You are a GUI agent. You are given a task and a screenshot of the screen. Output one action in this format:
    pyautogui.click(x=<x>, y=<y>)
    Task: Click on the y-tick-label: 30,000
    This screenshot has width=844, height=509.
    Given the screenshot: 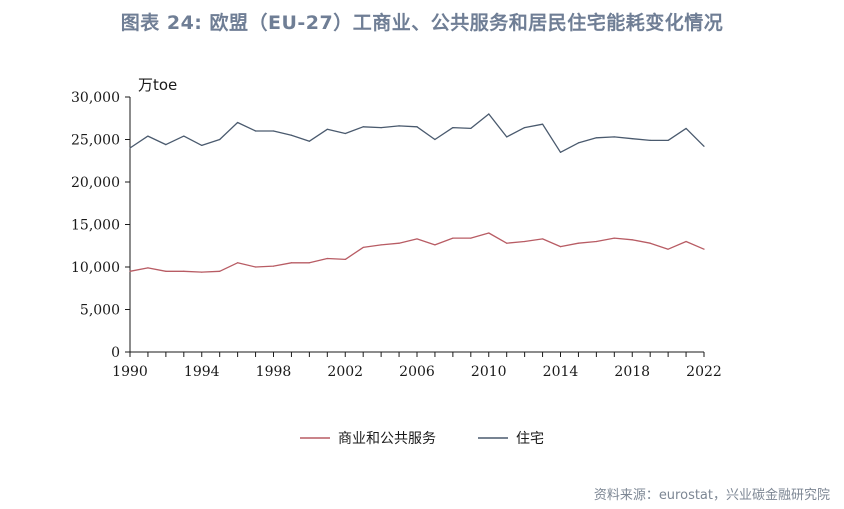 What is the action you would take?
    pyautogui.click(x=95, y=98)
    